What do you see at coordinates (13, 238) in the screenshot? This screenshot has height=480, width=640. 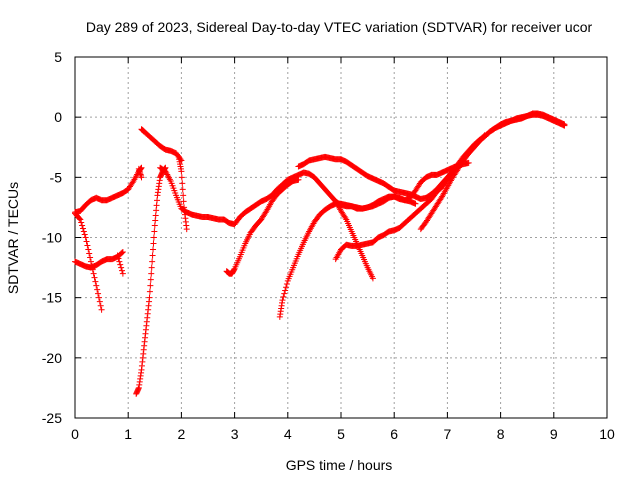 I see `y-axis-label: SDTVAR / TECUs` at bounding box center [13, 238].